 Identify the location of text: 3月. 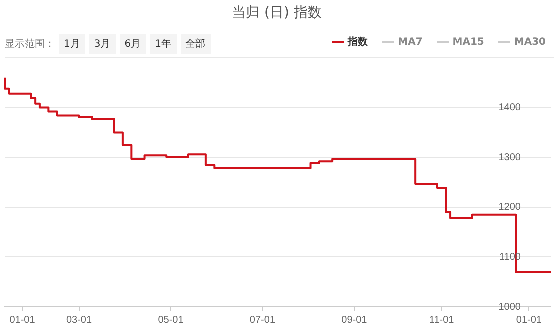
(102, 44).